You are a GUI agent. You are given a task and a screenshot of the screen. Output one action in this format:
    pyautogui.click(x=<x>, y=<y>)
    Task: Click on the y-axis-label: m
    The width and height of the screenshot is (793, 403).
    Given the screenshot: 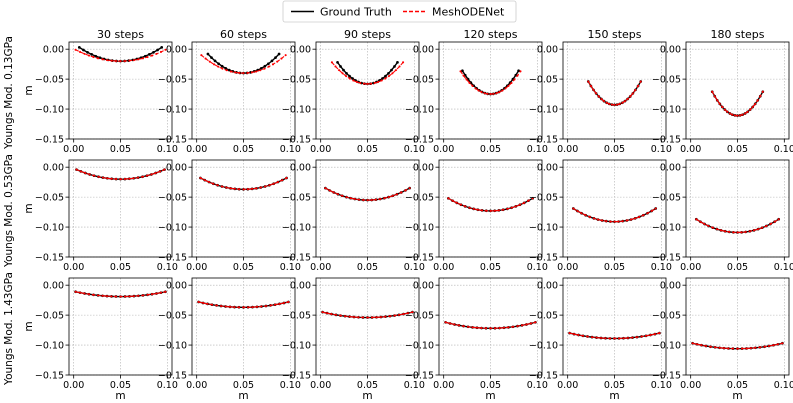 What is the action you would take?
    pyautogui.click(x=29, y=208)
    